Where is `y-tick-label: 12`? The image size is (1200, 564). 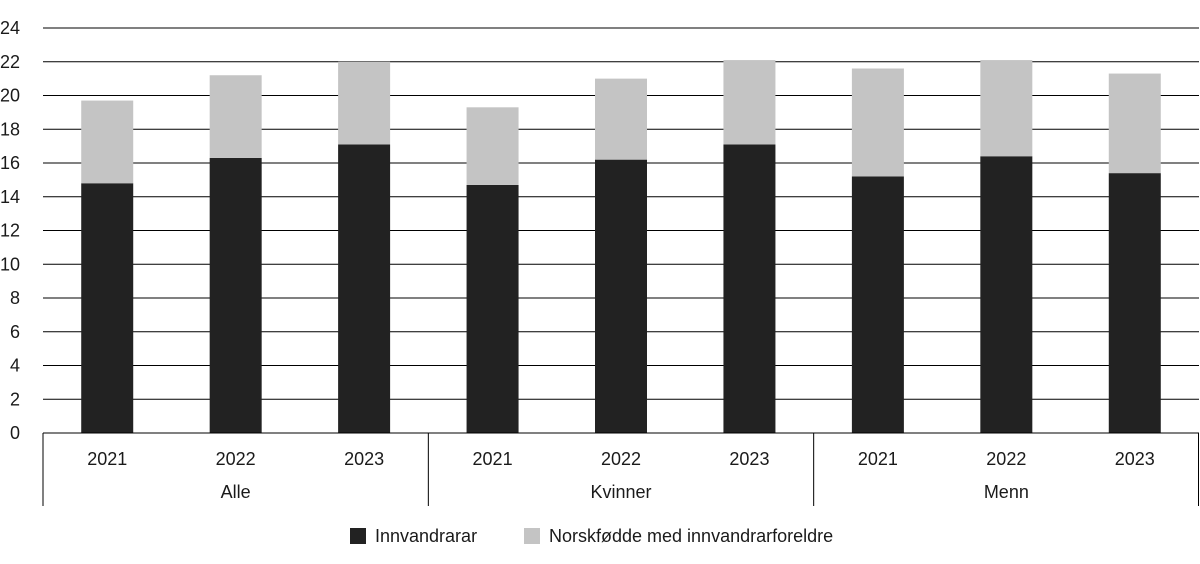 y-tick-label: 12 is located at coordinates (10, 231).